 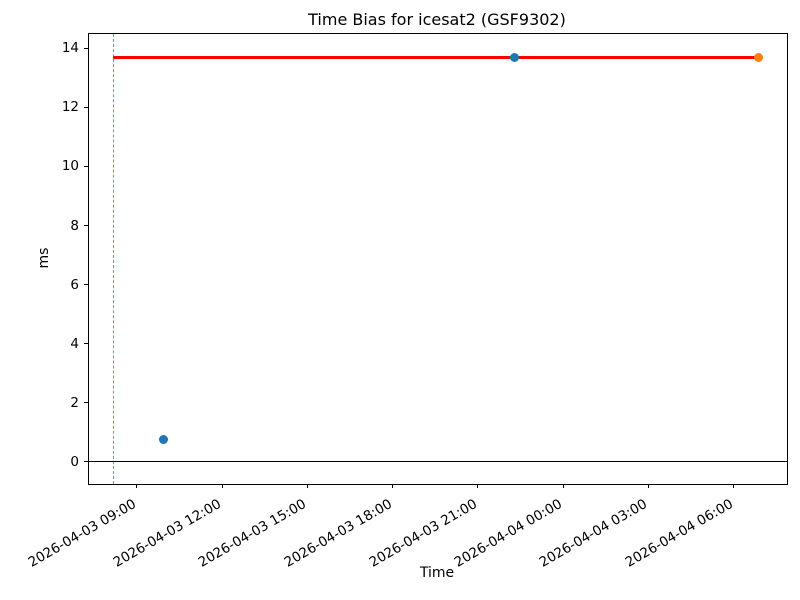 I want to click on zero-baseline, so click(x=438, y=462).